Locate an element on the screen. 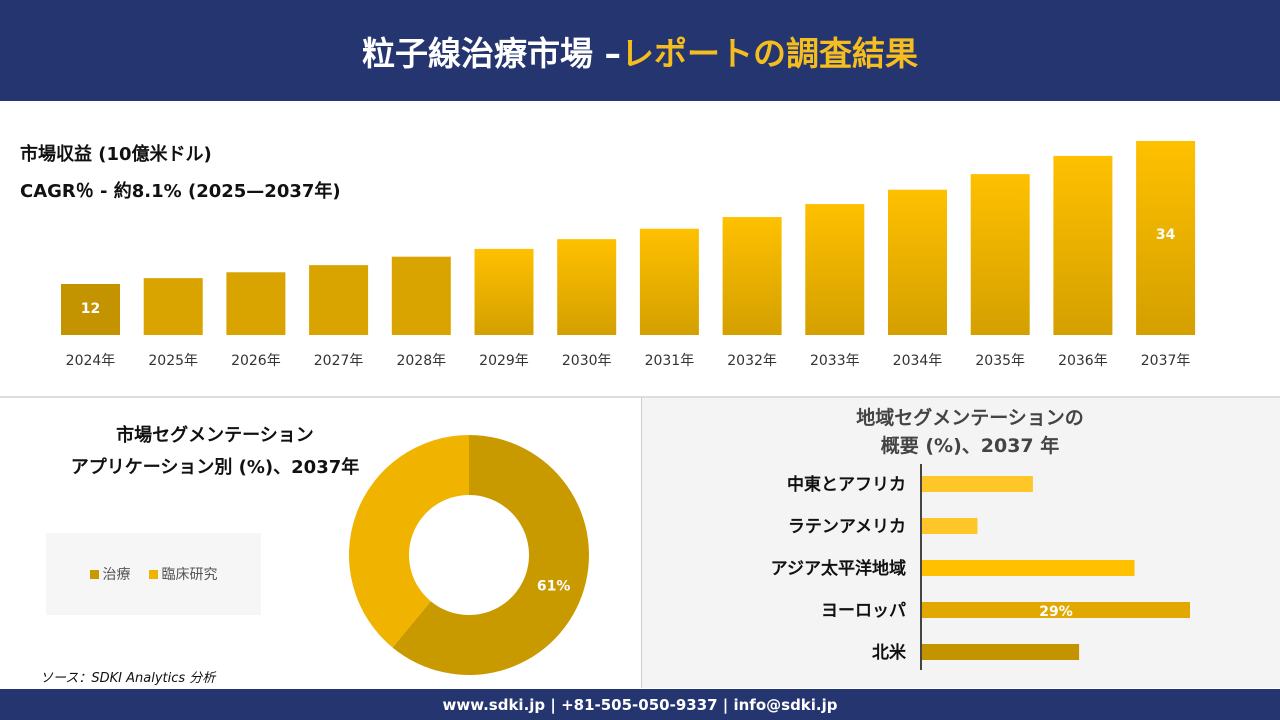 The height and width of the screenshot is (720, 1280). cagr-subtitle: CAGR％ - 約8.1% (2025—2037年) is located at coordinates (180, 191).